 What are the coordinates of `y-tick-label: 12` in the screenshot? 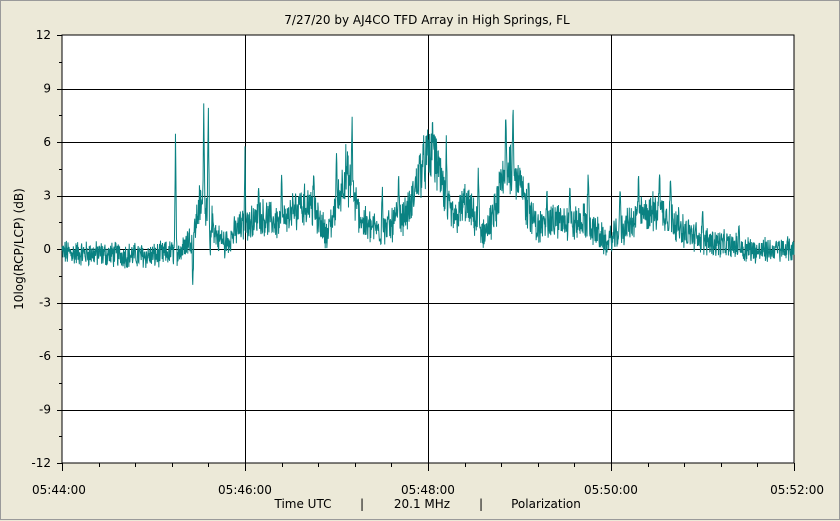 It's located at (43, 35).